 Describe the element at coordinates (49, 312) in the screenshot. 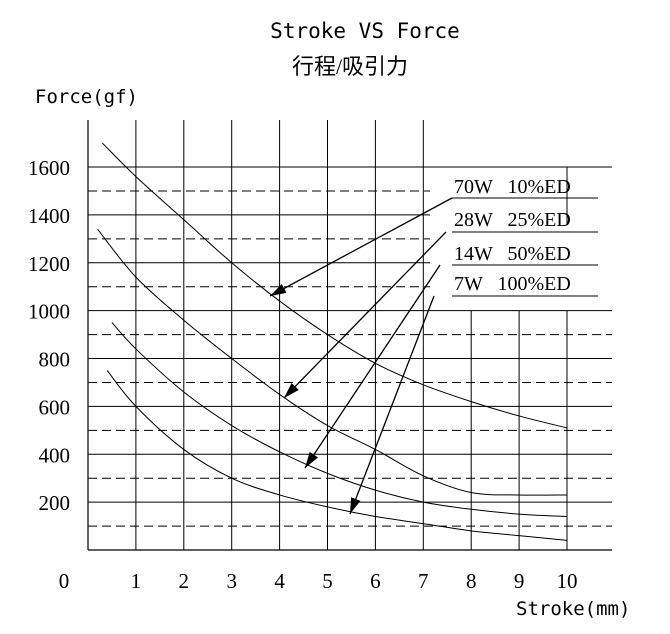

I see `y-tick-label: 1000` at that location.